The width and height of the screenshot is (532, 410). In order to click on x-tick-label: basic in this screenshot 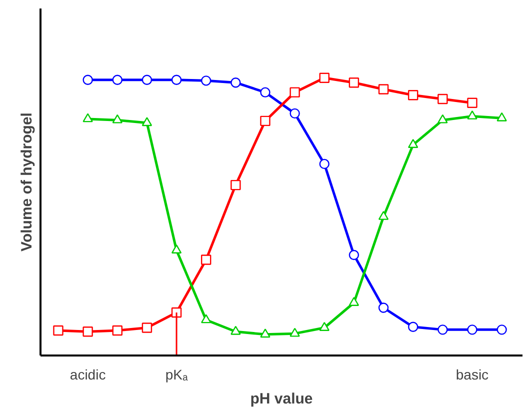, I will do `click(472, 374)`.